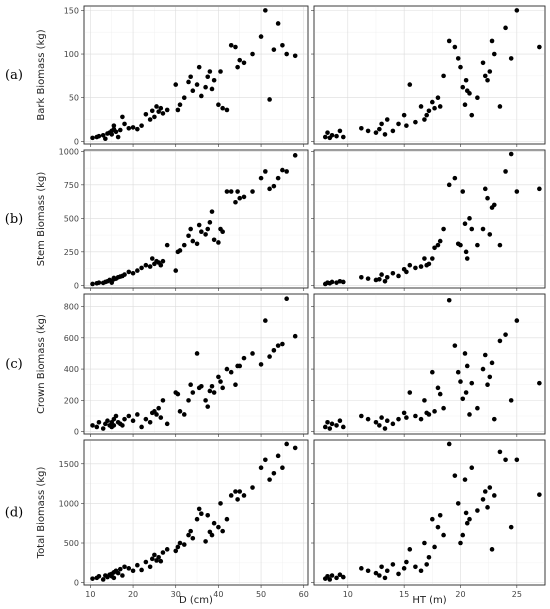  Describe the element at coordinates (261, 594) in the screenshot. I see `x-tick-label: 50` at that location.